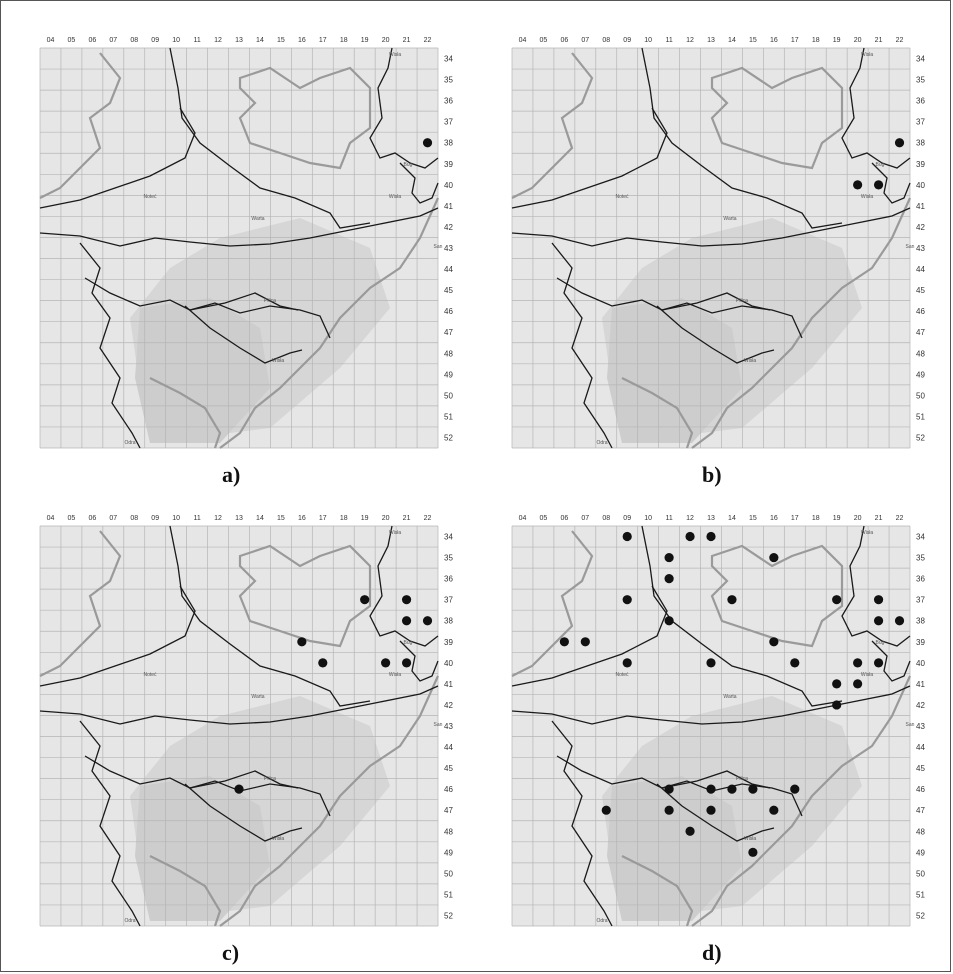  What do you see at coordinates (231, 952) in the screenshot?
I see `panel-caption: c)` at bounding box center [231, 952].